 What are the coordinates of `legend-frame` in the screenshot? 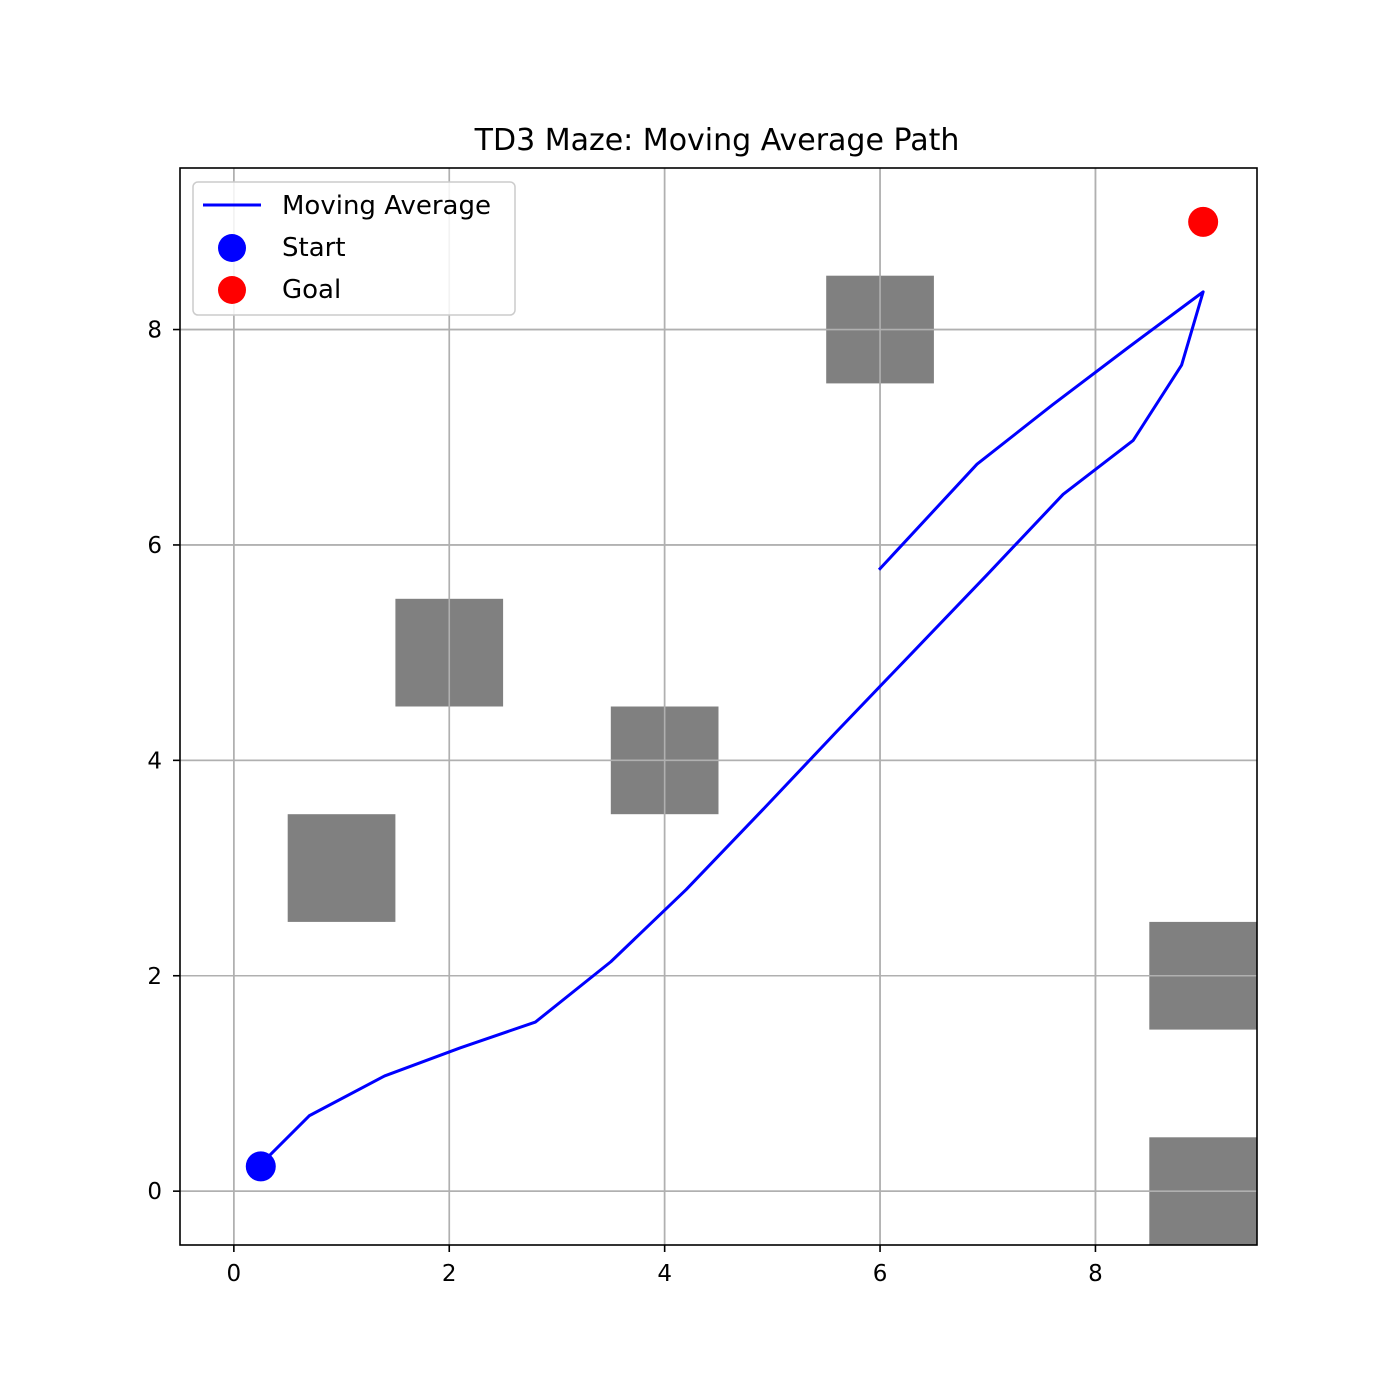 It's located at (354, 248).